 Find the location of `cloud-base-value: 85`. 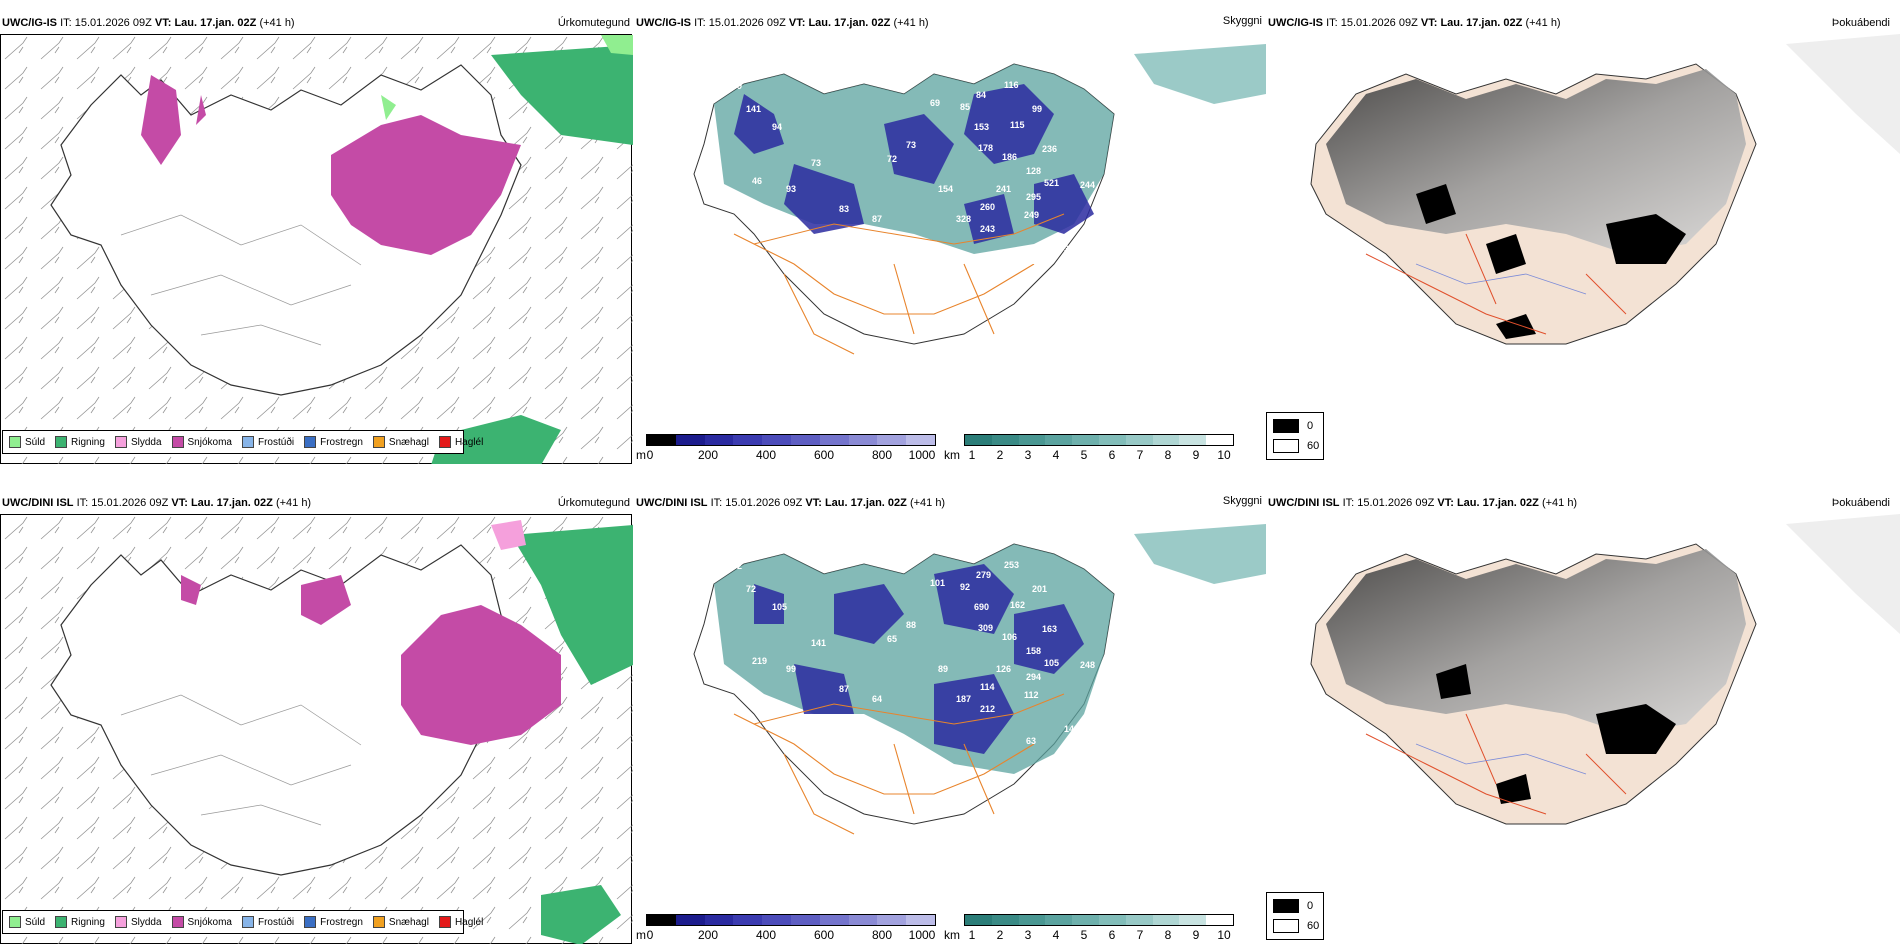

cloud-base-value: 85 is located at coordinates (965, 107).